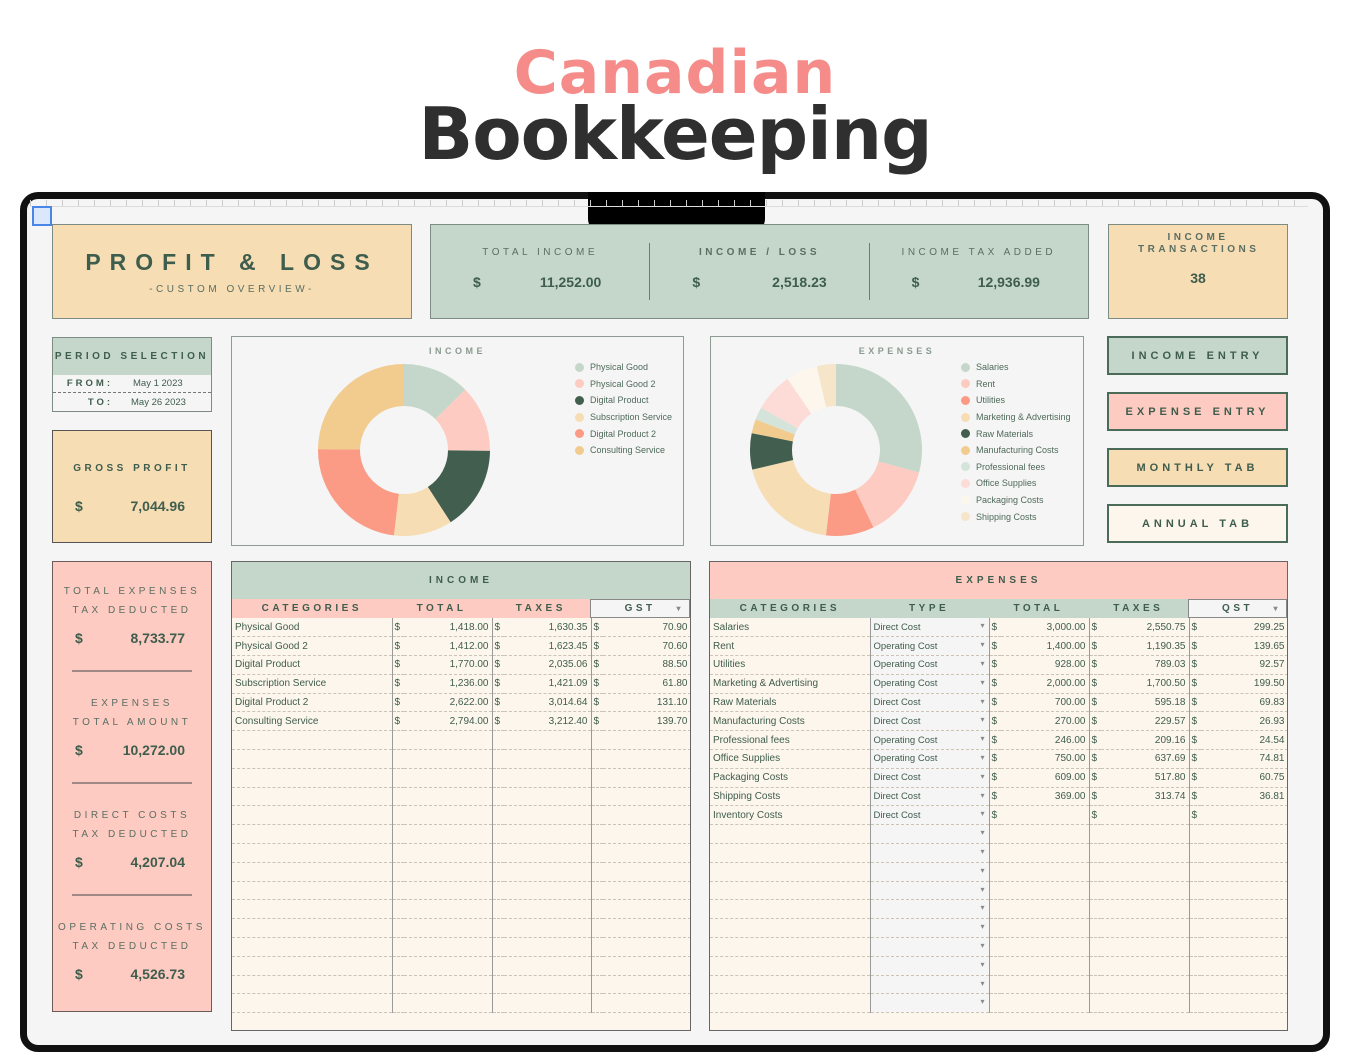 This screenshot has width=1350, height=1052. What do you see at coordinates (790, 721) in the screenshot?
I see `category-cell: Manufacturing Costs` at bounding box center [790, 721].